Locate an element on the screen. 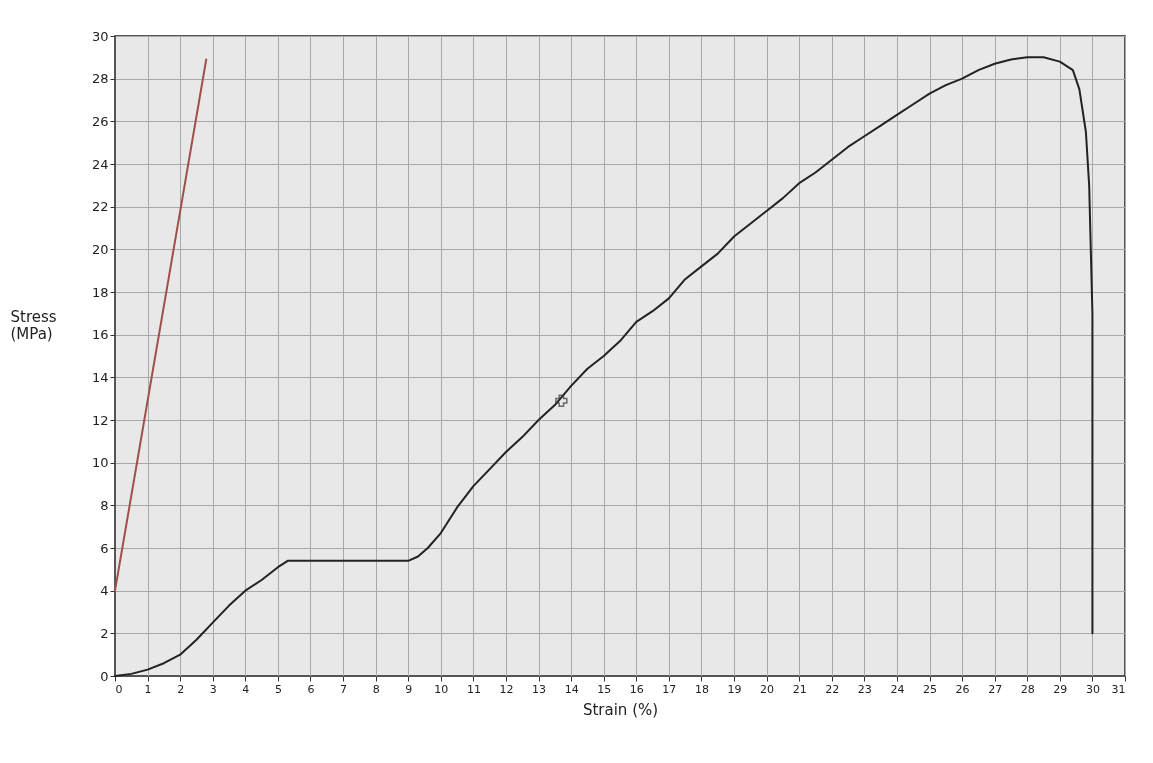 This screenshot has width=1153, height=763. y-tick-label: 20 is located at coordinates (100, 249).